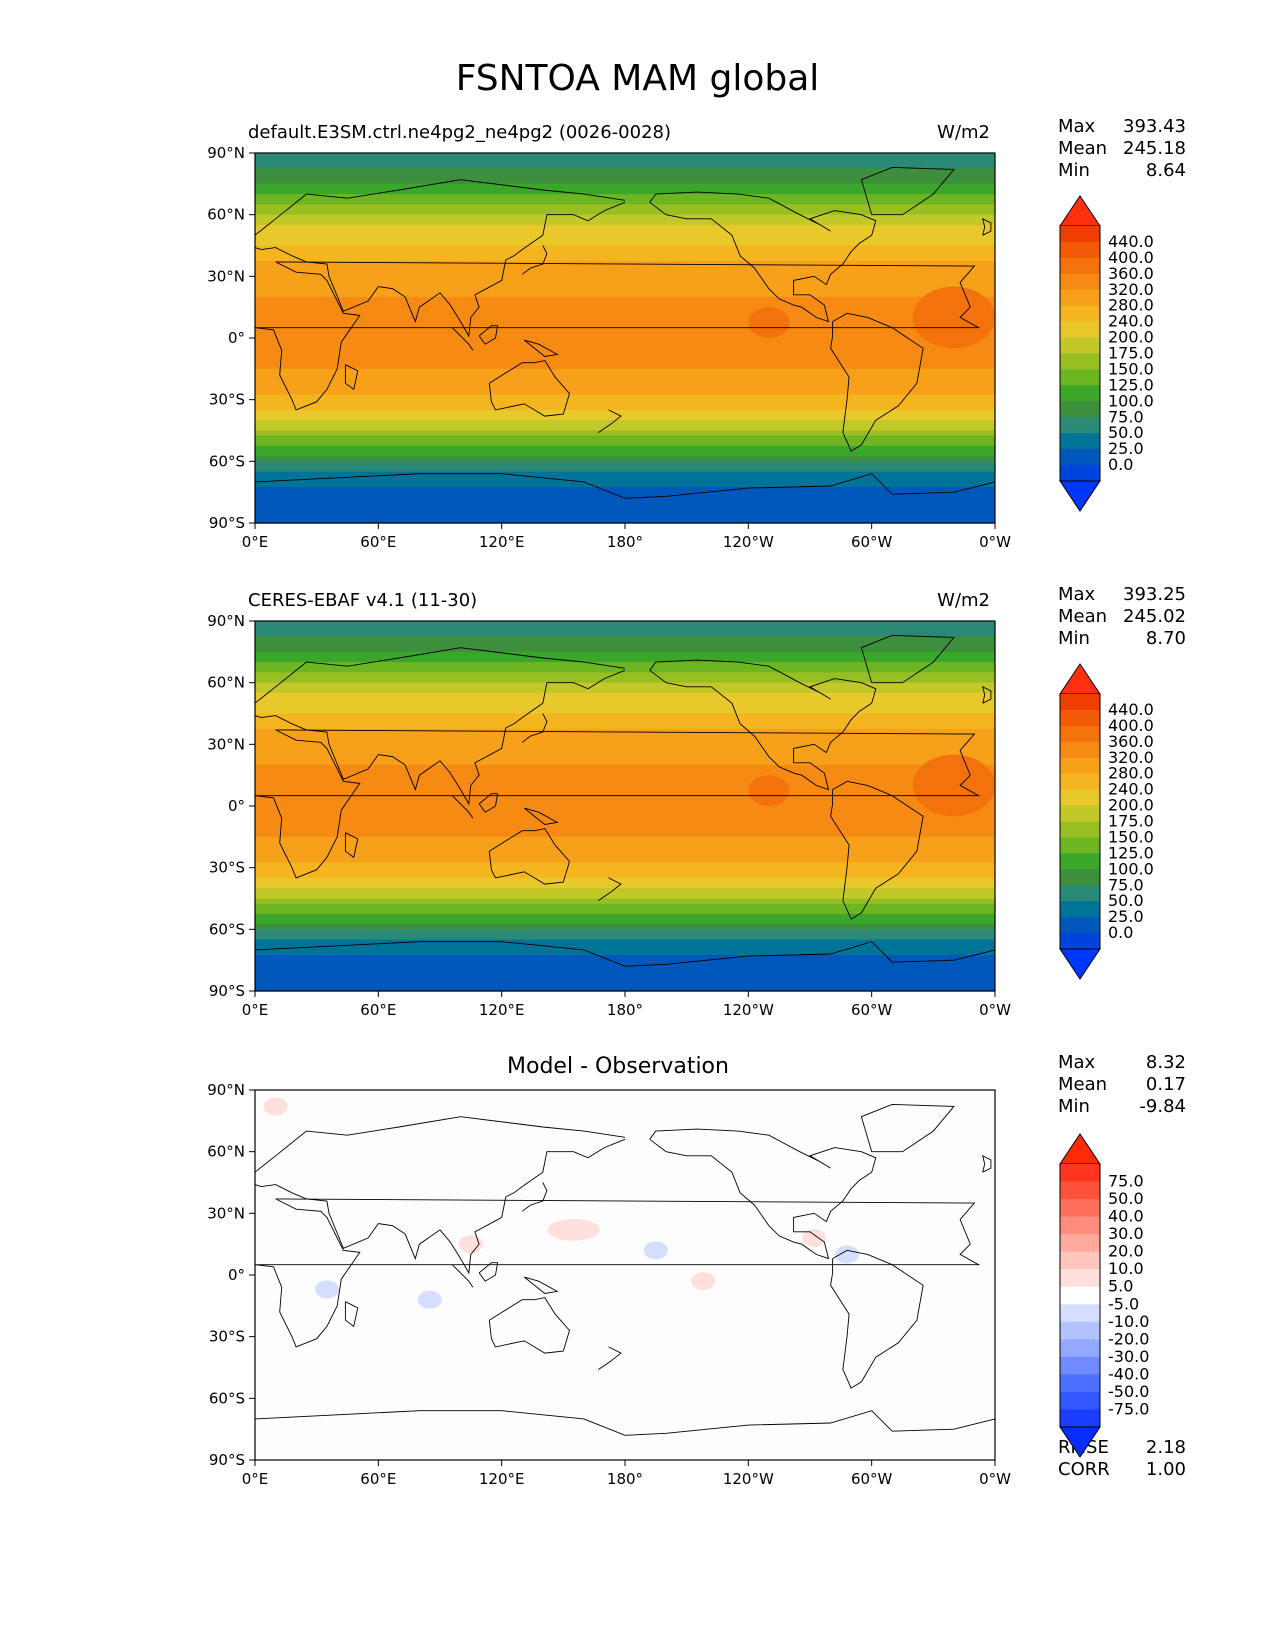 The image size is (1275, 1650). Describe the element at coordinates (1131, 757) in the screenshot. I see `colorbar-label: 320.0` at that location.